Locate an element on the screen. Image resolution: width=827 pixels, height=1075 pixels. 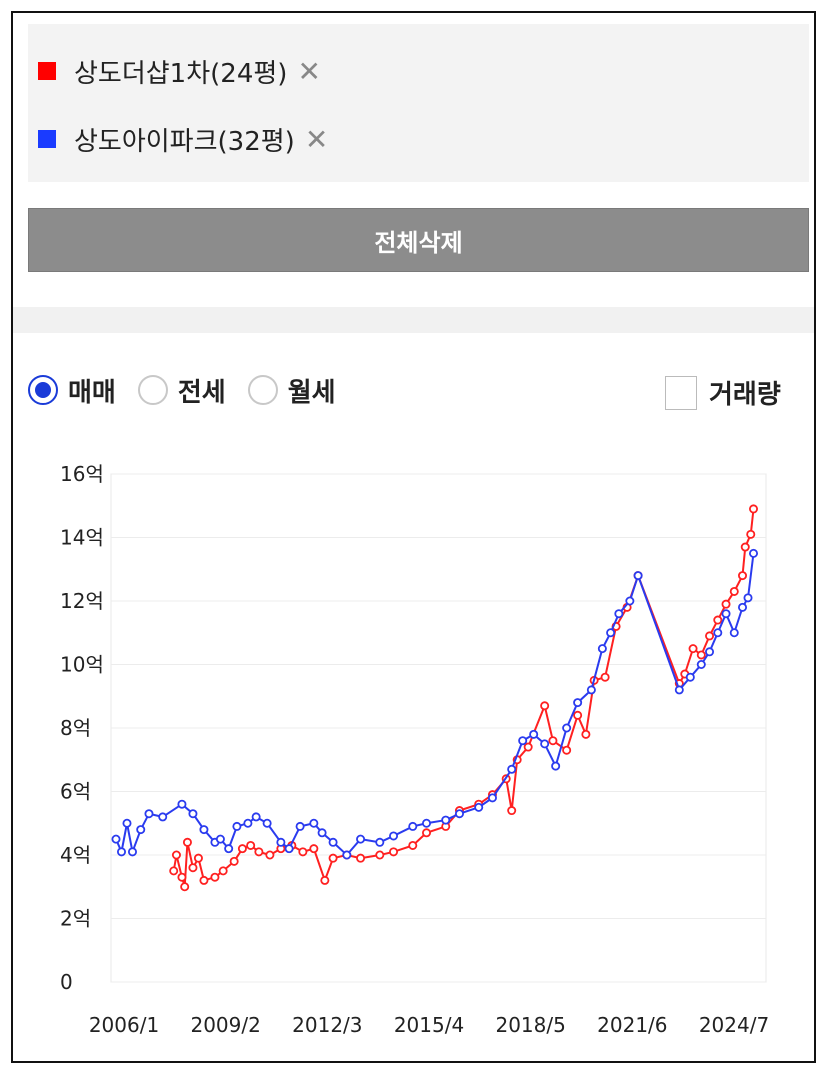
radio-sale: 매매 is located at coordinates (72, 390).